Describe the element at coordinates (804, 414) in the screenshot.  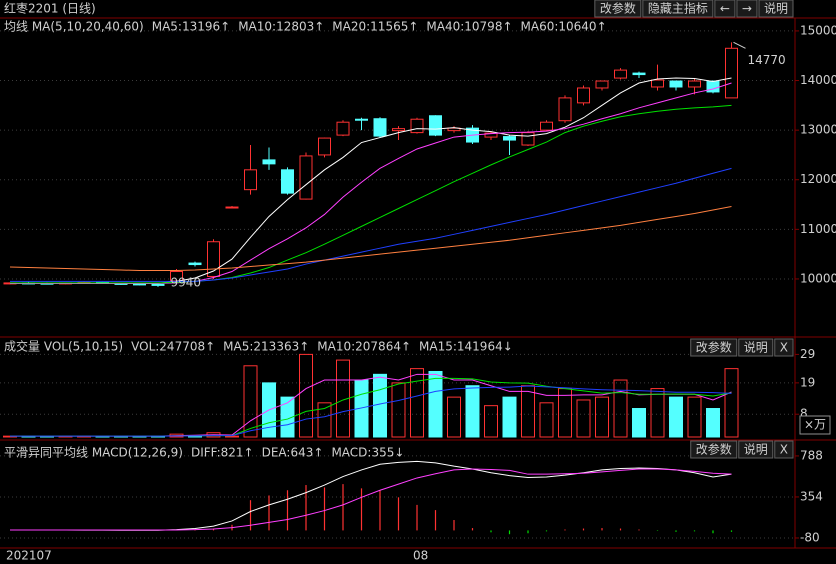
I see `y-tick-label: 8` at that location.